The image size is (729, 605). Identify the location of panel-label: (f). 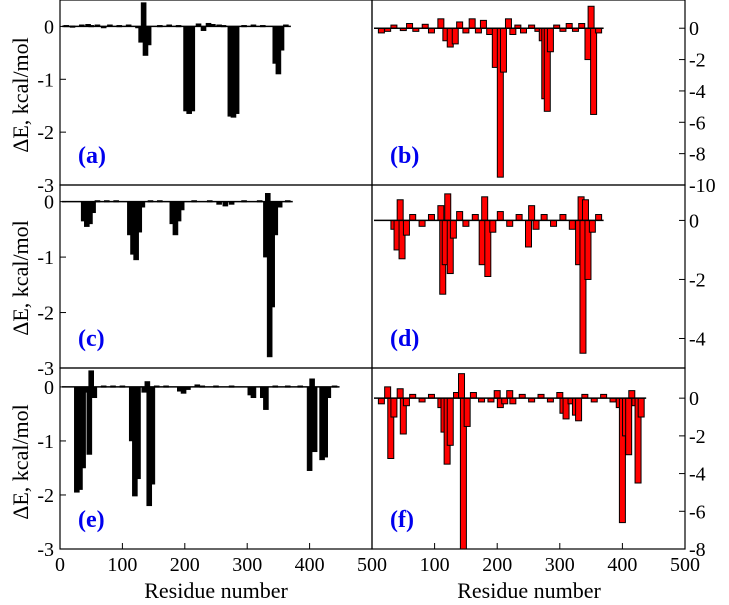
(402, 520).